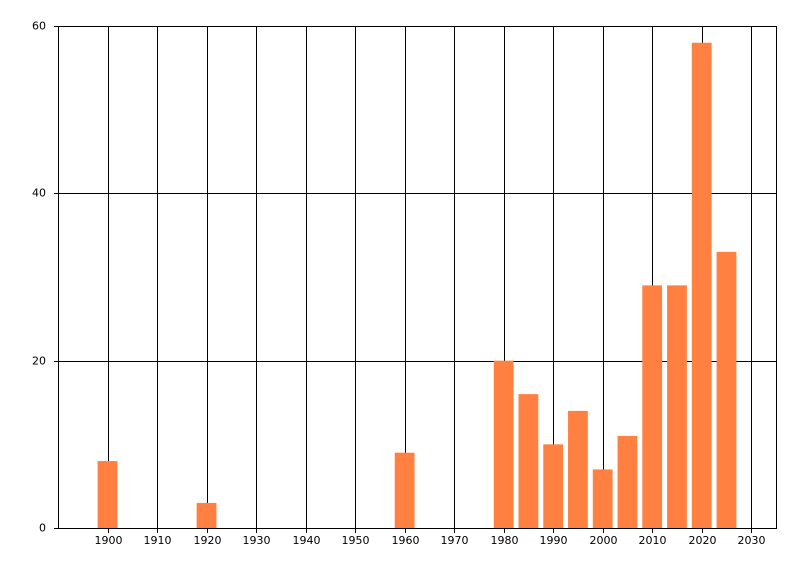 Image resolution: width=800 pixels, height=576 pixels. Describe the element at coordinates (39, 361) in the screenshot. I see `y-tick-label: 20` at that location.